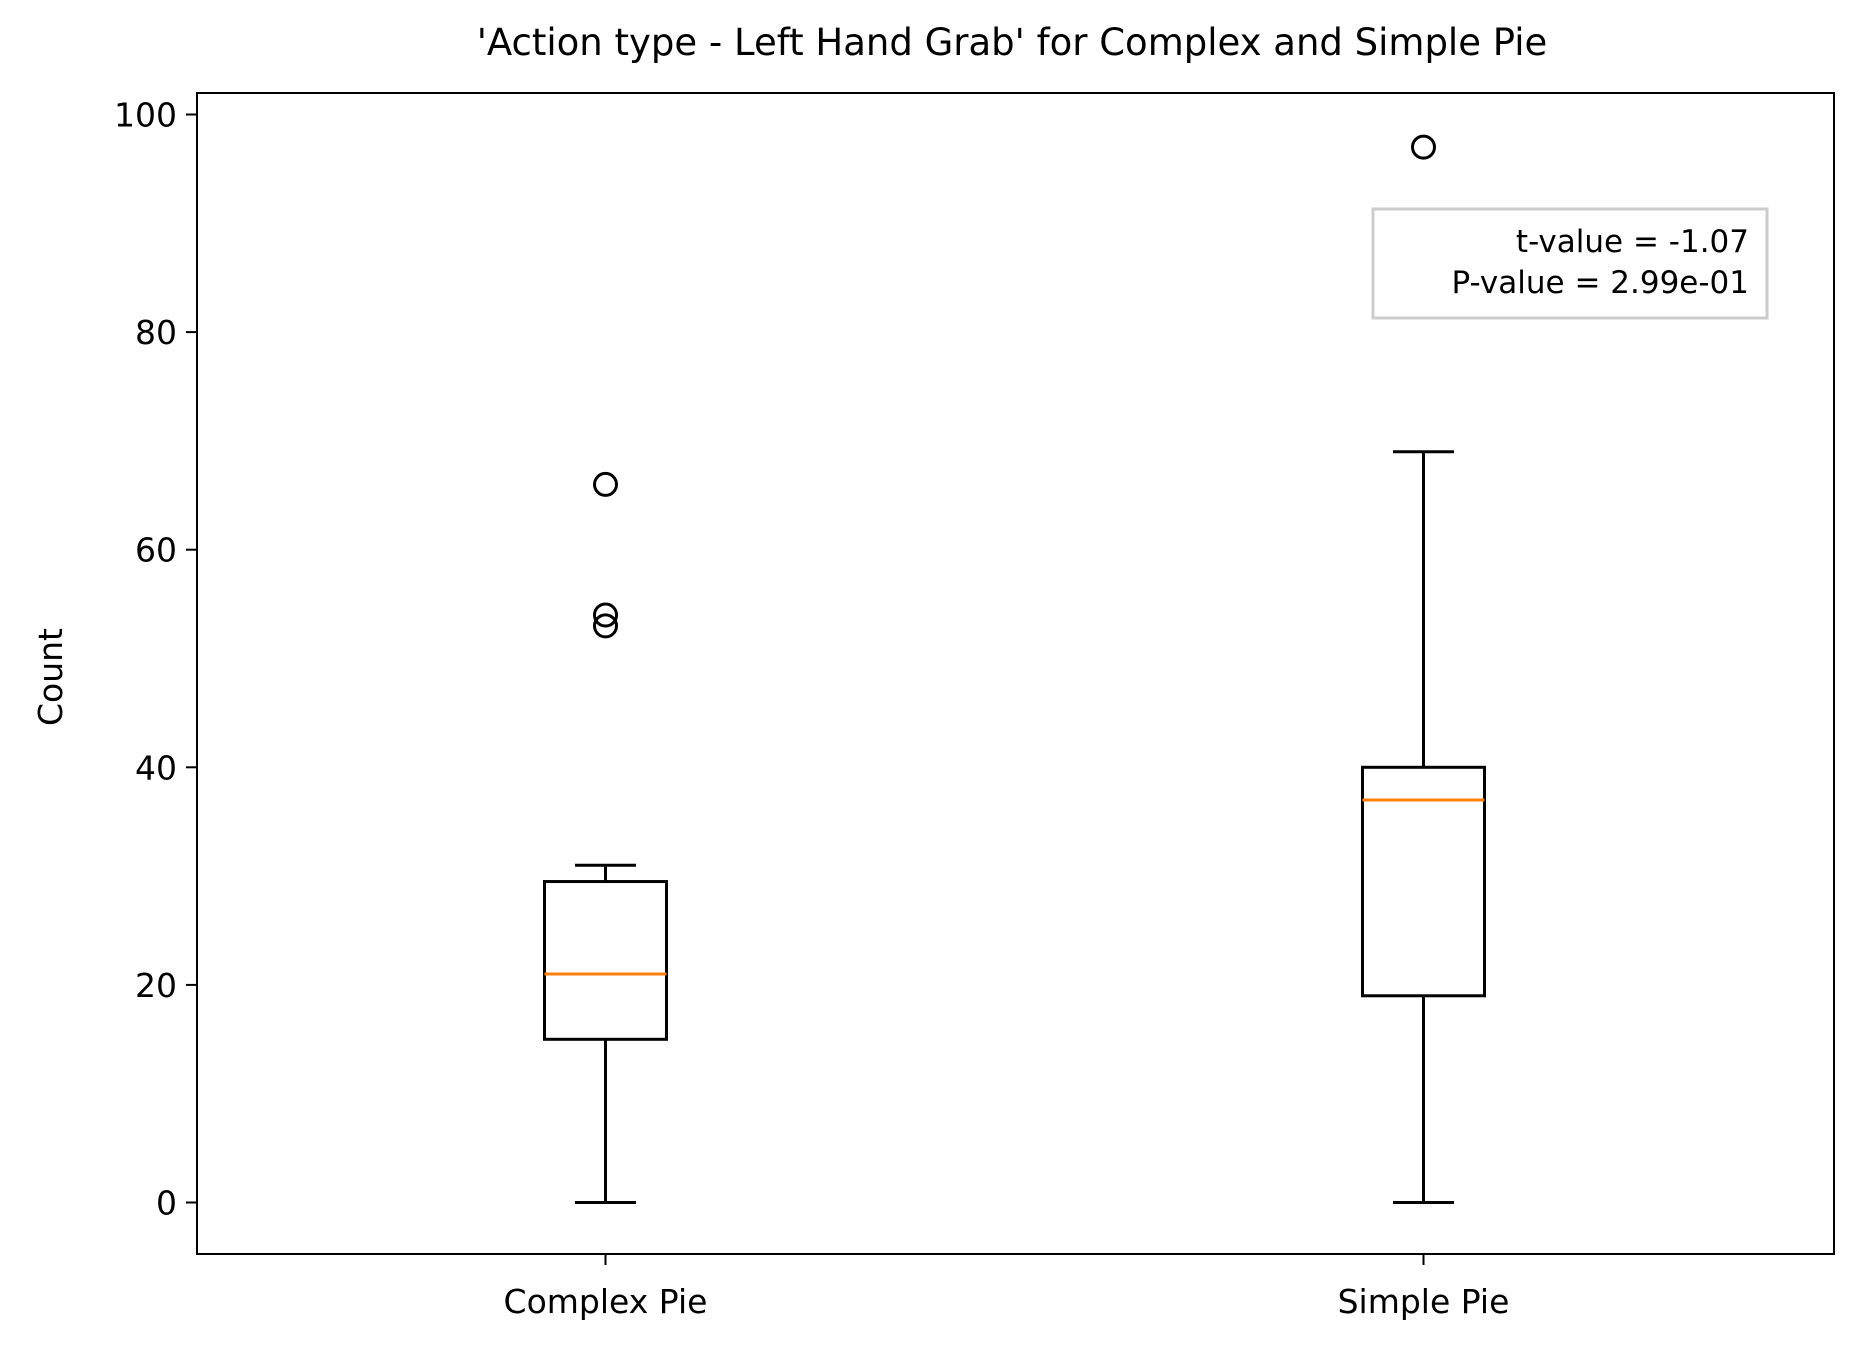 Image resolution: width=1852 pixels, height=1351 pixels. What do you see at coordinates (156, 332) in the screenshot?
I see `y-tick-label: 80` at bounding box center [156, 332].